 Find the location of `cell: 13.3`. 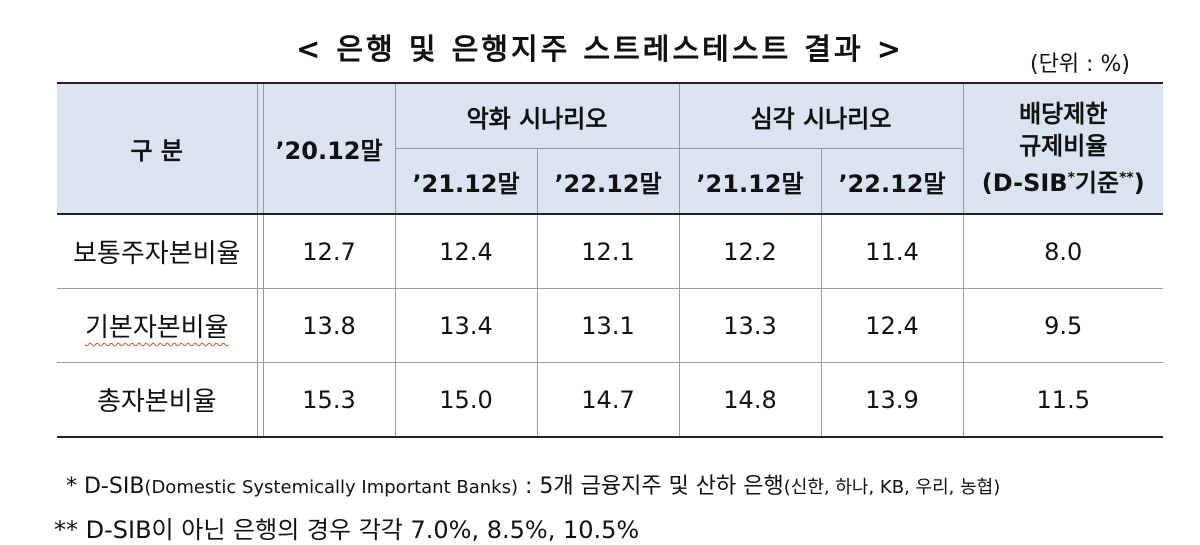

cell: 13.3 is located at coordinates (750, 325).